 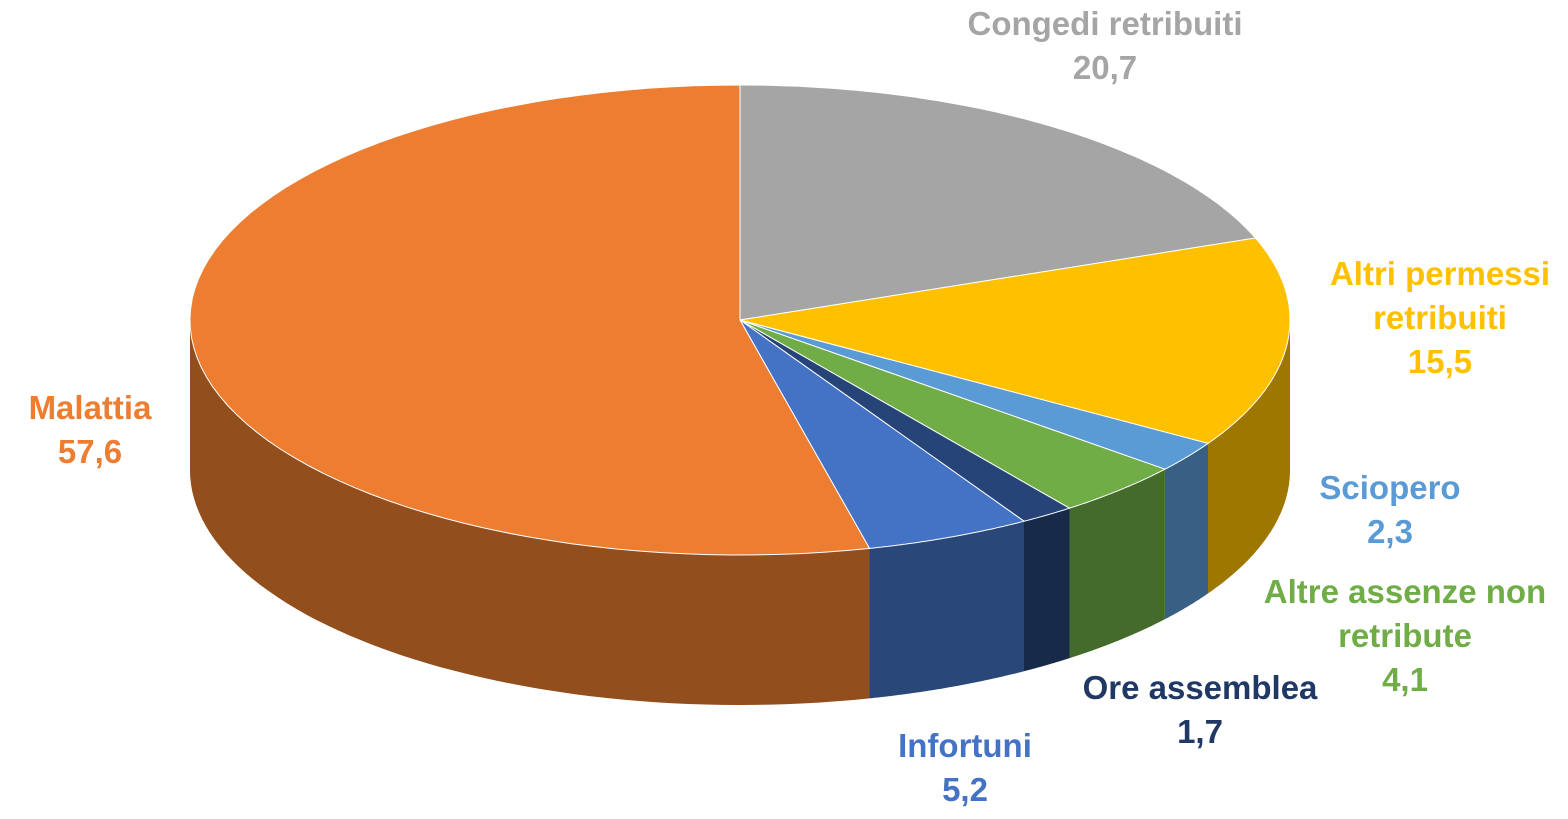 What do you see at coordinates (1105, 46) in the screenshot?
I see `slice-label: Congedi retribuiti 20,7` at bounding box center [1105, 46].